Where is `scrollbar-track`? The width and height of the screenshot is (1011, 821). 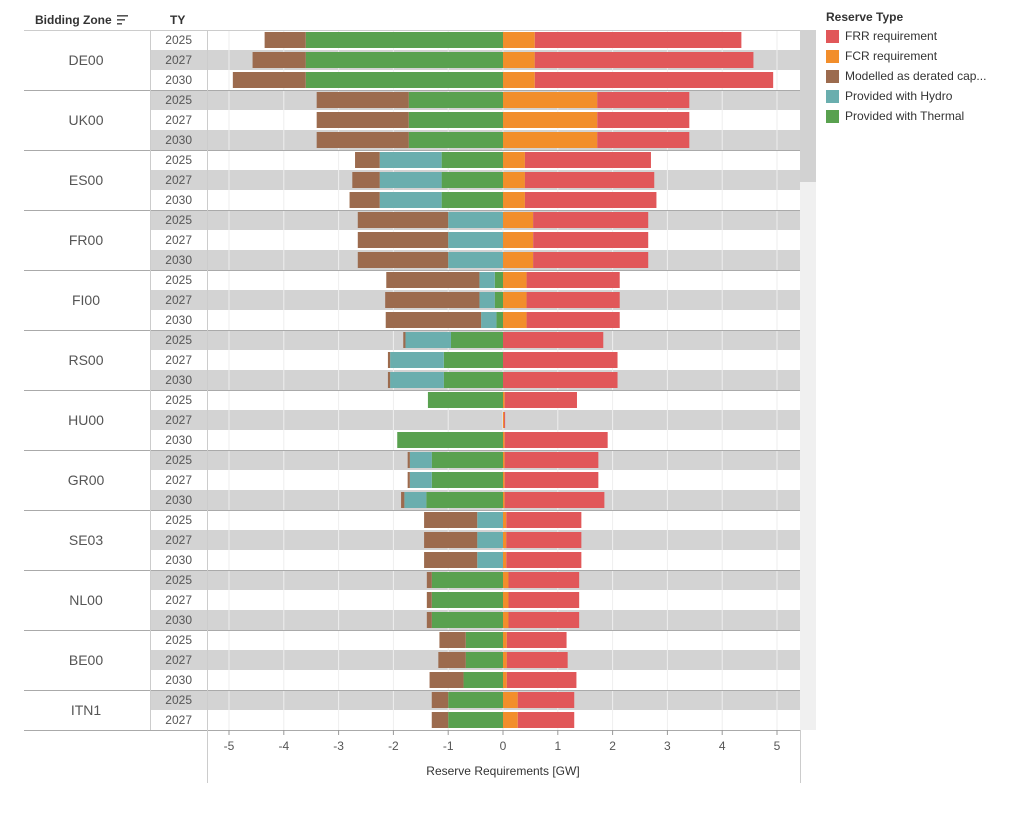 scrollbar-track is located at coordinates (808, 380).